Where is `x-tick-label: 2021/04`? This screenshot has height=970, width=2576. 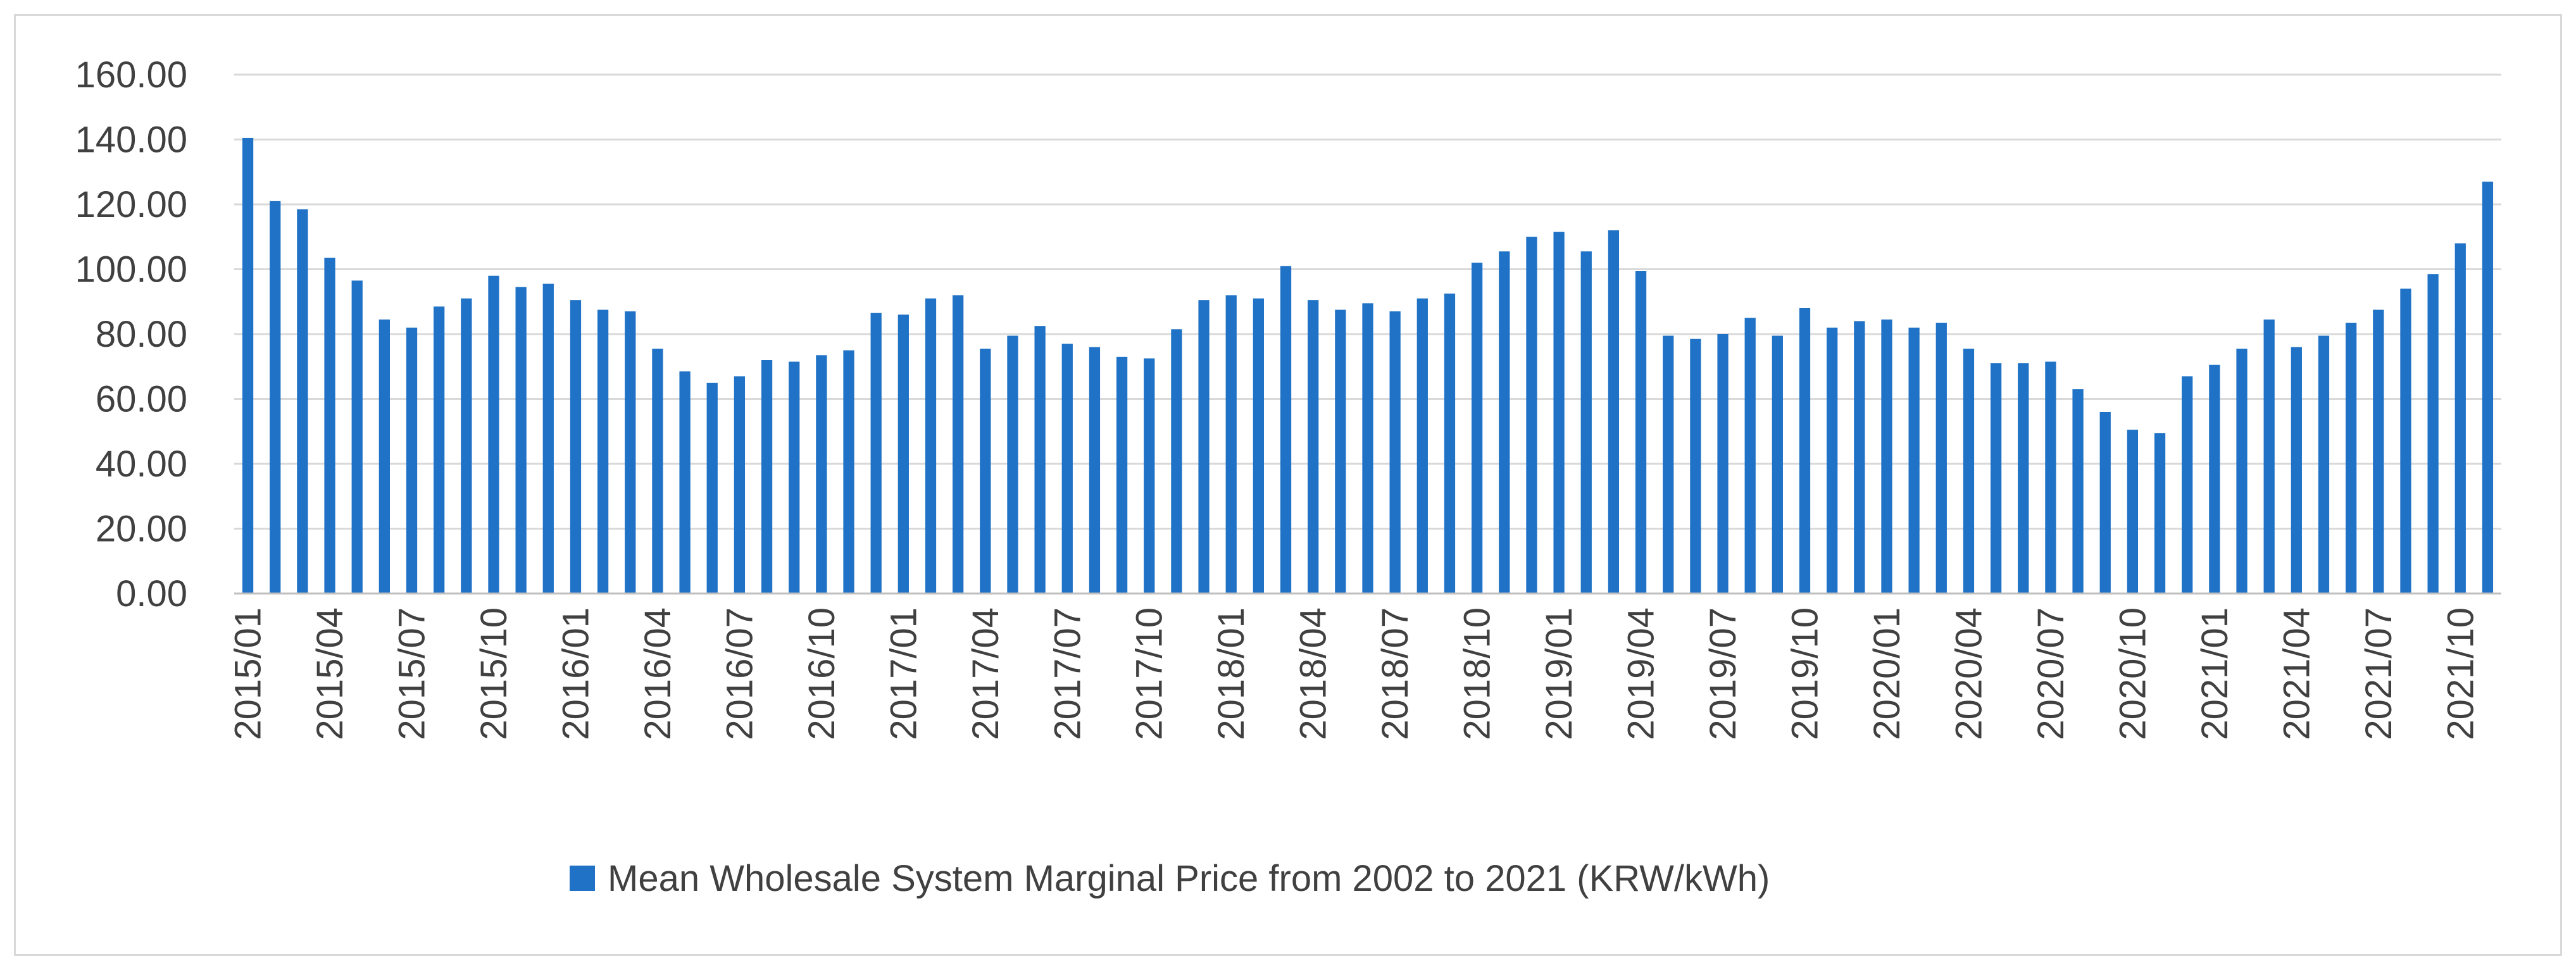 x-tick-label: 2021/04 is located at coordinates (2296, 673).